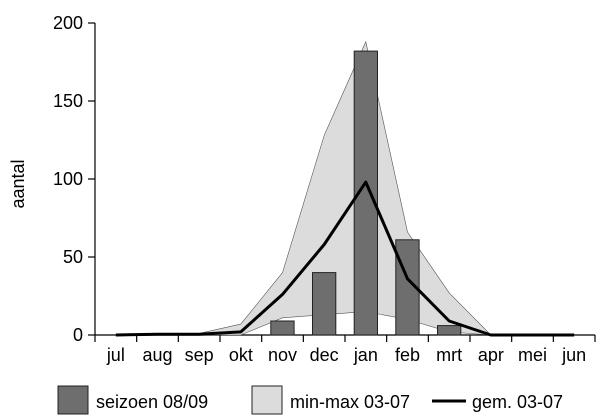 The height and width of the screenshot is (416, 602). Describe the element at coordinates (345, 350) in the screenshot. I see `x-ticks: jul aug sep okt nov dec jan feb mrt apr mei jun` at that location.